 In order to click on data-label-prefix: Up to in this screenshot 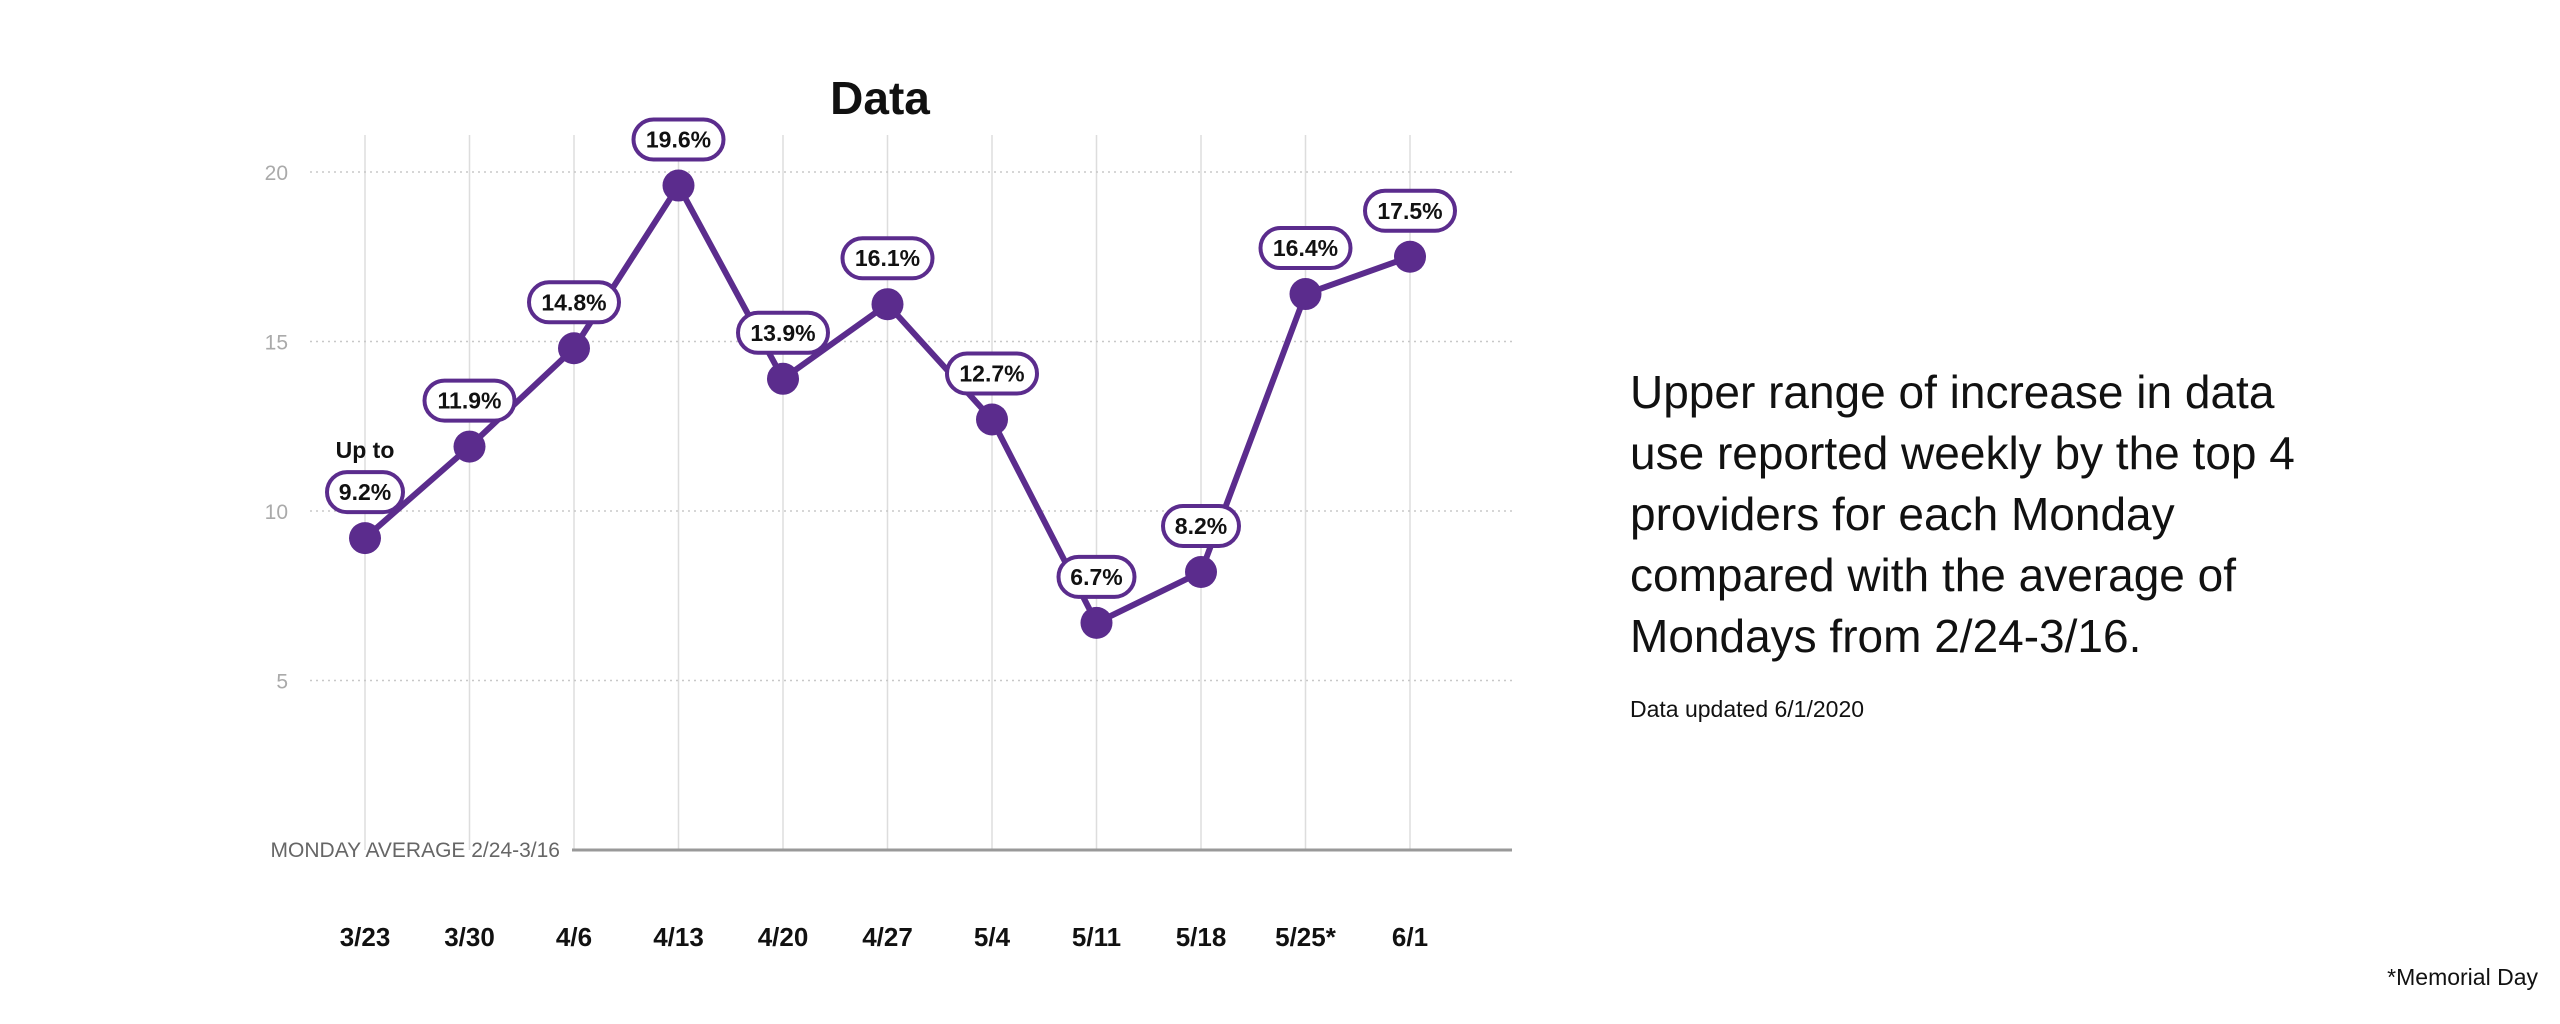, I will do `click(365, 450)`.